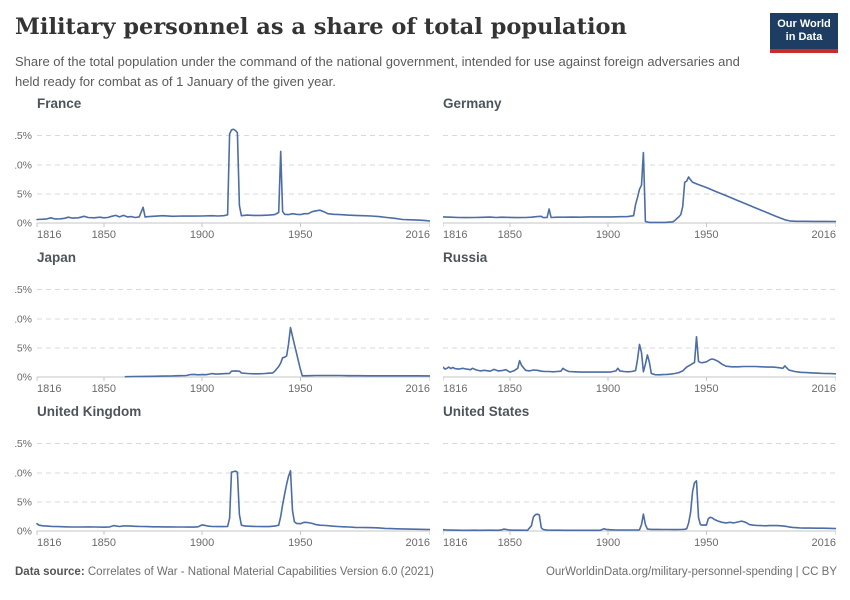  What do you see at coordinates (50, 572) in the screenshot?
I see `data-source-label: Data source:` at bounding box center [50, 572].